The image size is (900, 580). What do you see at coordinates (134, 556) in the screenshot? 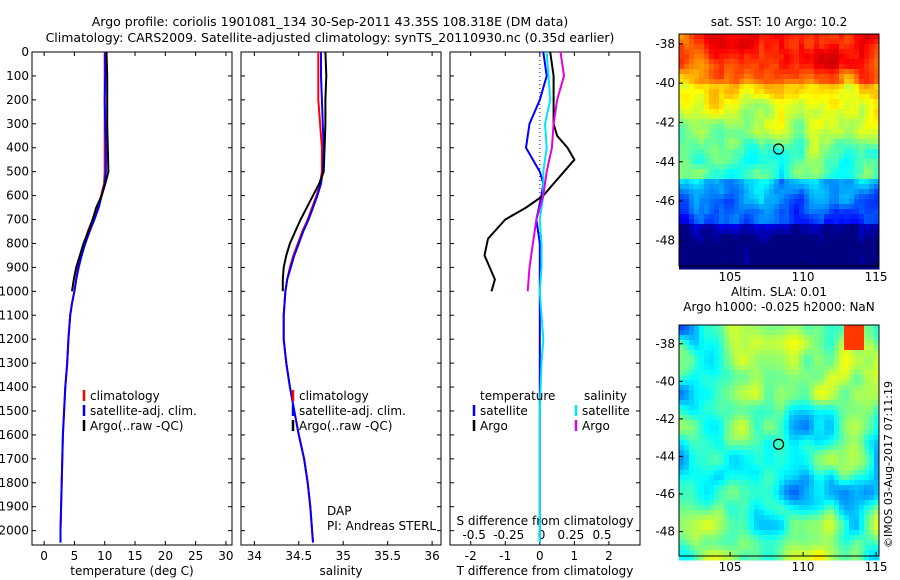
I see `x-tick-label: 15` at bounding box center [134, 556].